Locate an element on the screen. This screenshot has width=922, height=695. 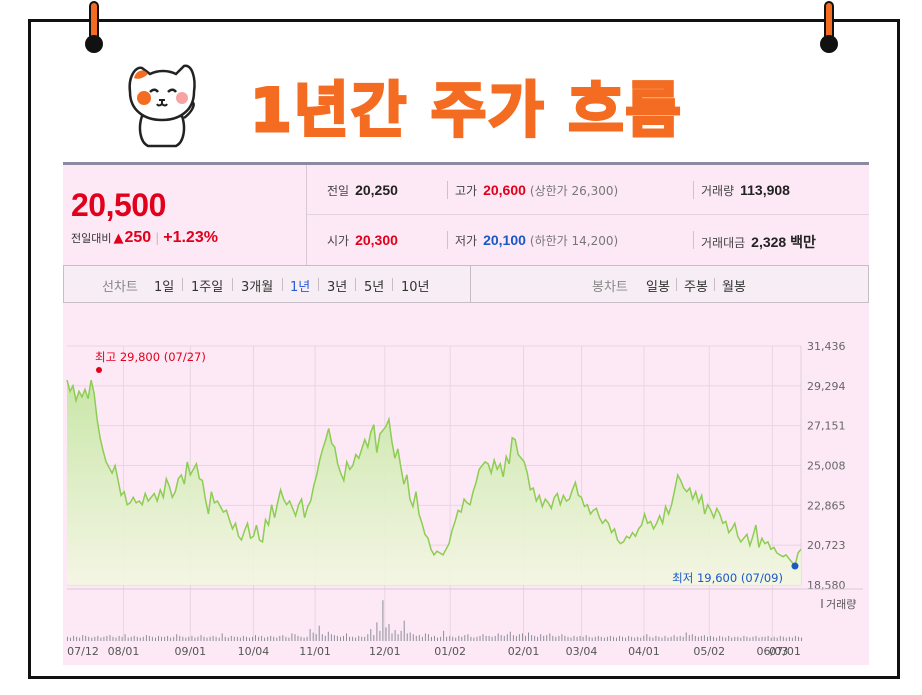
up-triangle-icon: ▲ is located at coordinates (118, 238).